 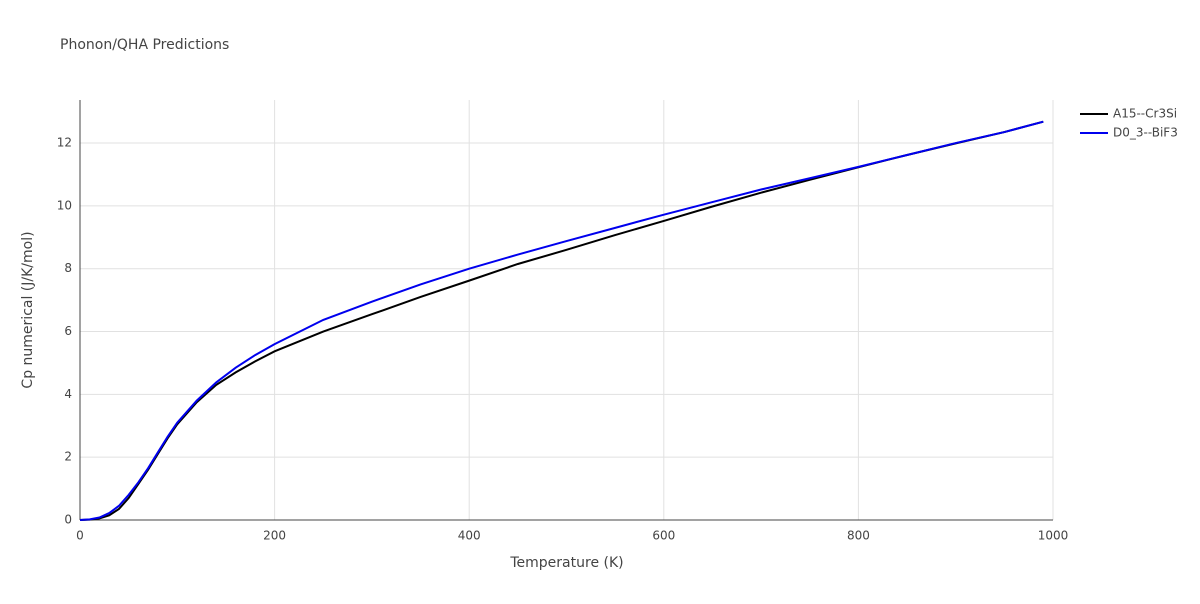 I want to click on x-tick-label: 1000, so click(x=1053, y=536).